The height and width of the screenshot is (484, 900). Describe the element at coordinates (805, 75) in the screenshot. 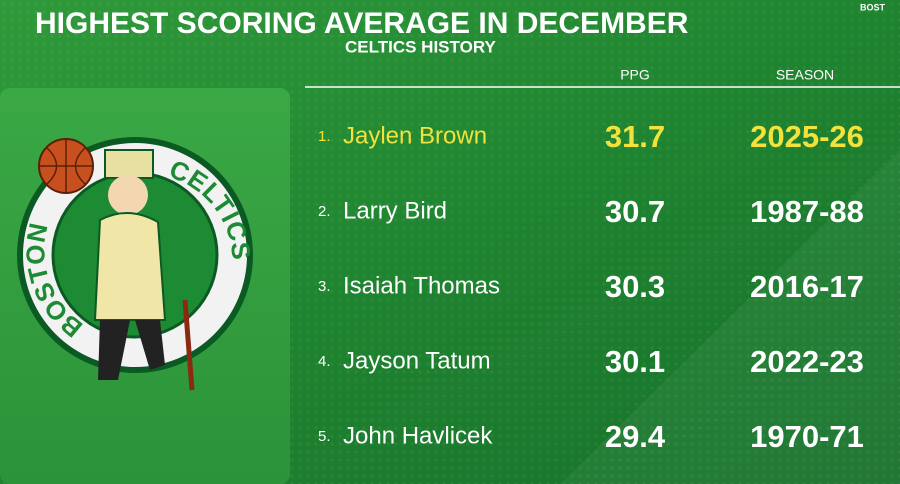

I see `column-header: SEASON` at that location.